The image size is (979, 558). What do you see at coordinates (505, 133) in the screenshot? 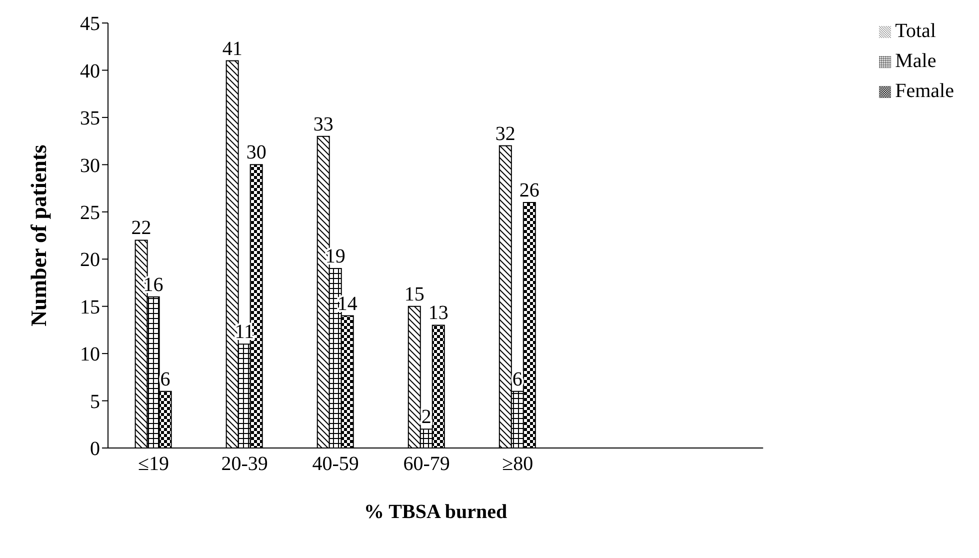
I see `data-label: 32` at bounding box center [505, 133].